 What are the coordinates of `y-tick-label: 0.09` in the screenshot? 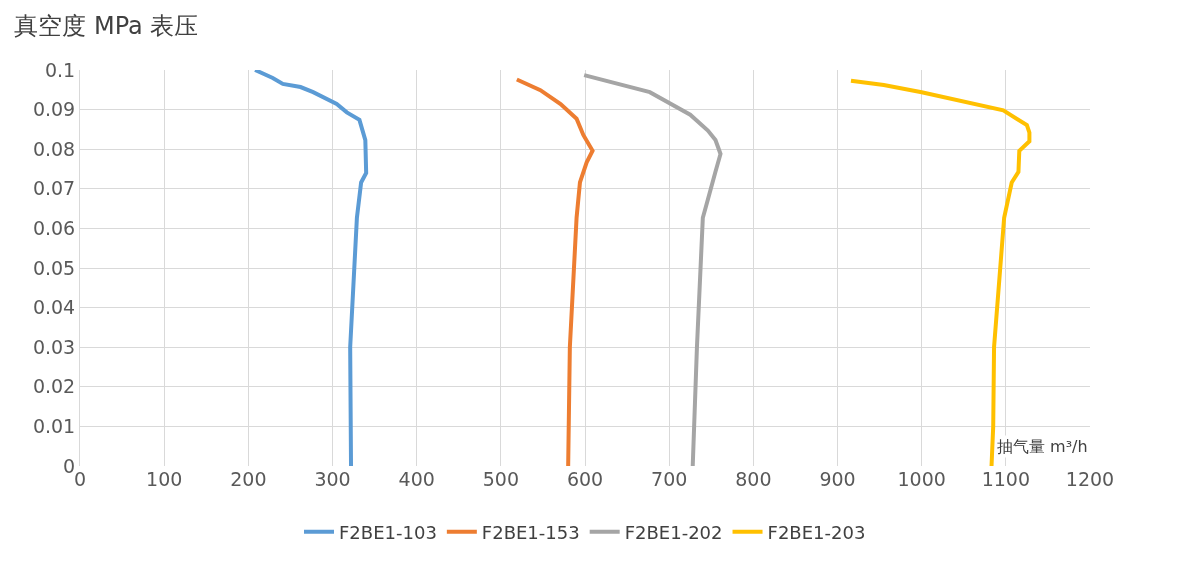 It's located at (54, 109).